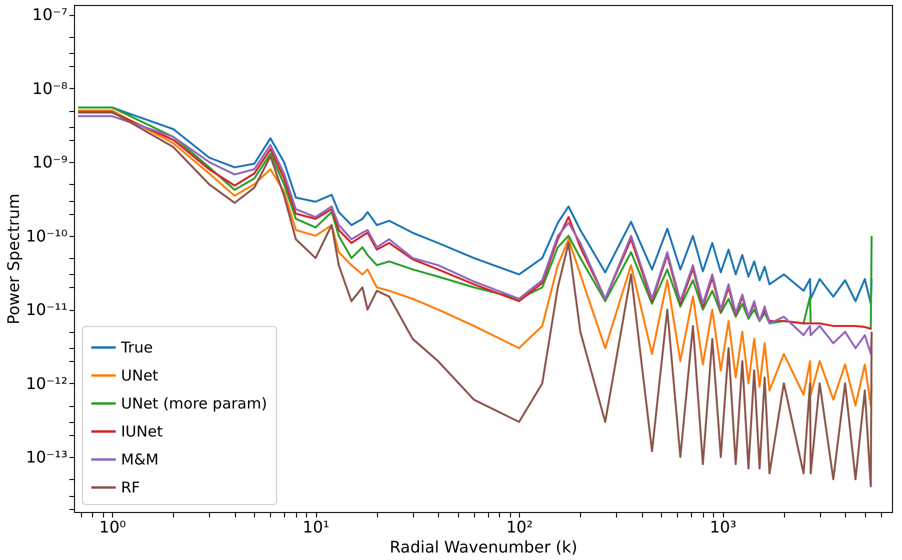 The width and height of the screenshot is (902, 560). I want to click on x-tick-label: 10⁰, so click(112, 527).